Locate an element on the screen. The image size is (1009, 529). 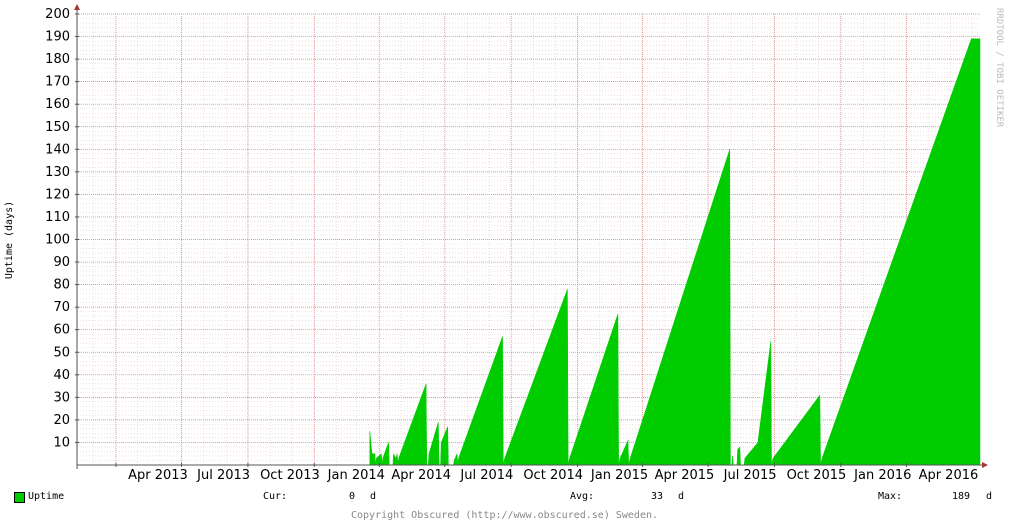
x-tick-label: Jul 2015 is located at coordinates (750, 475).